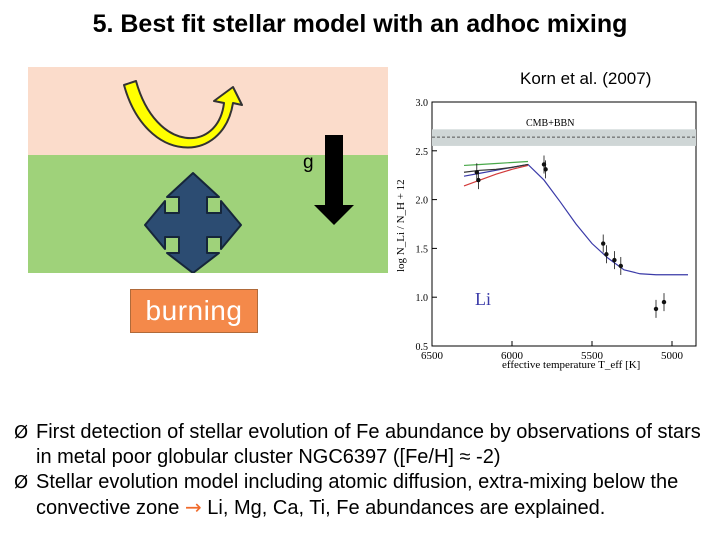 This screenshot has width=720, height=540. What do you see at coordinates (422, 201) in the screenshot?
I see `y-tick-label: 2.0` at bounding box center [422, 201].